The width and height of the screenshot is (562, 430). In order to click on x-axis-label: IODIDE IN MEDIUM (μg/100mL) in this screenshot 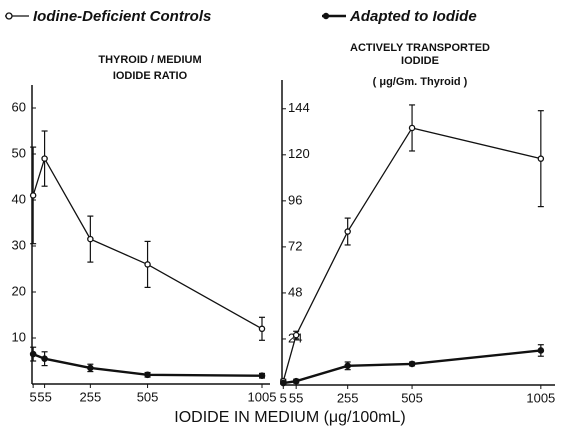, I will do `click(289, 417)`.